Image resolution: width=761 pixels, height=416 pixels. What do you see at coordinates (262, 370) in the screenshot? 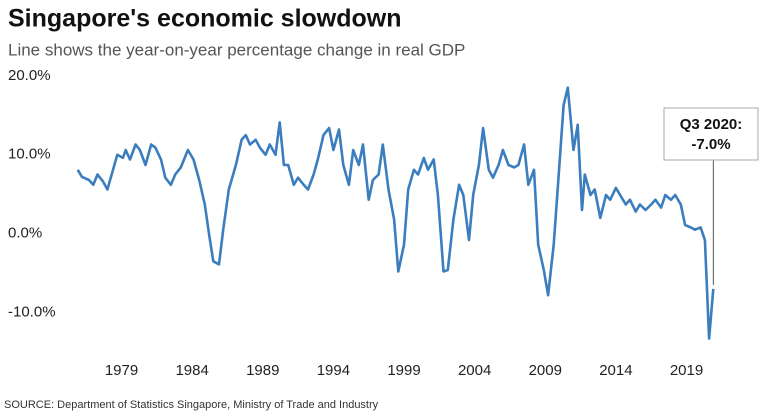
I see `x-tick-label: 1989` at bounding box center [262, 370].